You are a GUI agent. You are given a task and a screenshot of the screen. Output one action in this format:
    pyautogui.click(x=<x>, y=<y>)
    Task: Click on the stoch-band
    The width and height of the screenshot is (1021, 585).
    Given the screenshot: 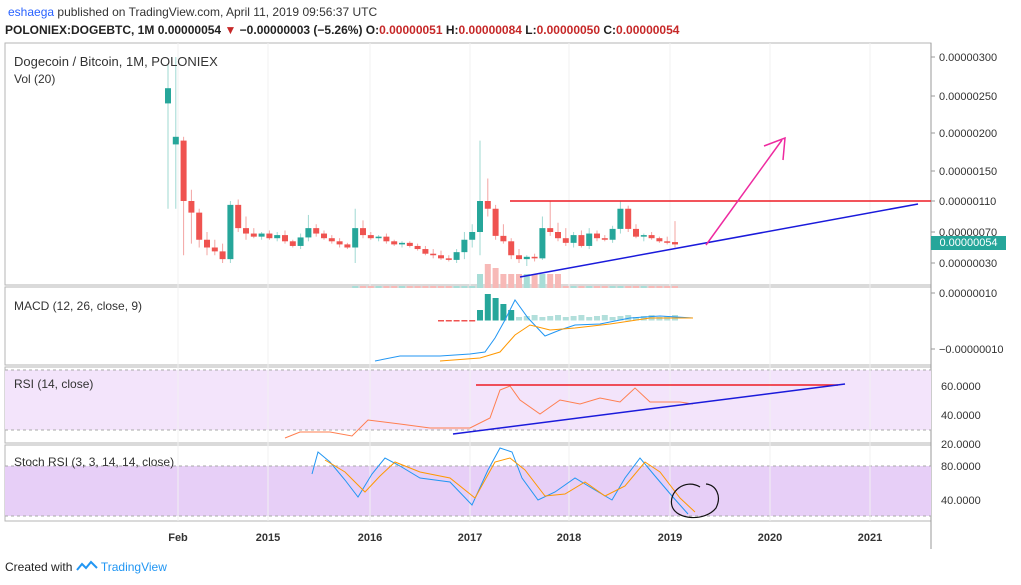 What is the action you would take?
    pyautogui.click(x=468, y=491)
    